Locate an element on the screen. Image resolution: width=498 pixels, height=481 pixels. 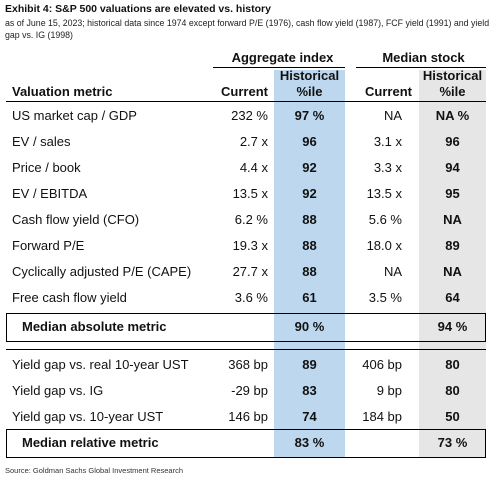
median-current-value: 184 bp is located at coordinates (382, 416).